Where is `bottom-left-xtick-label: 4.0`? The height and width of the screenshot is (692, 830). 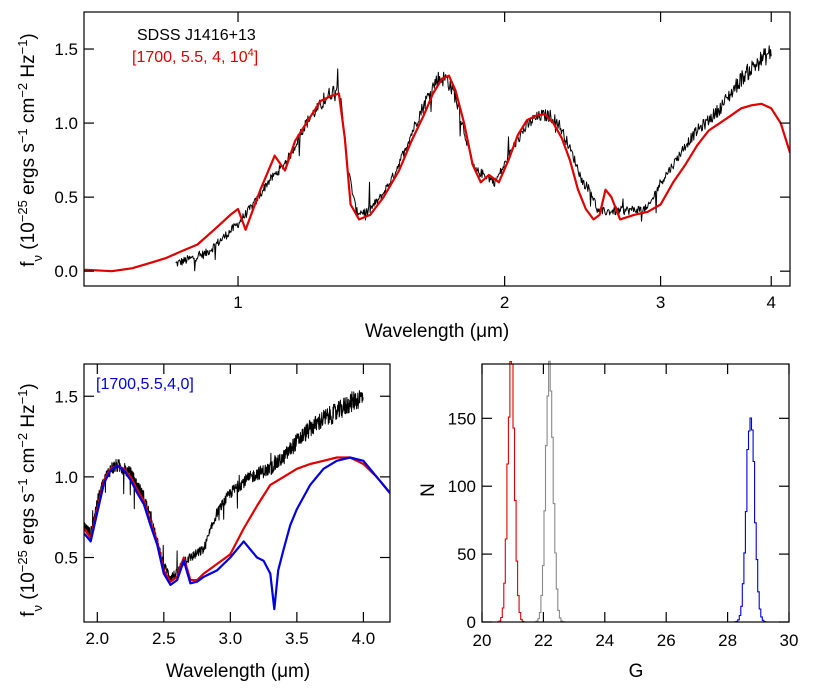
bottom-left-xtick-label: 4.0 is located at coordinates (364, 638).